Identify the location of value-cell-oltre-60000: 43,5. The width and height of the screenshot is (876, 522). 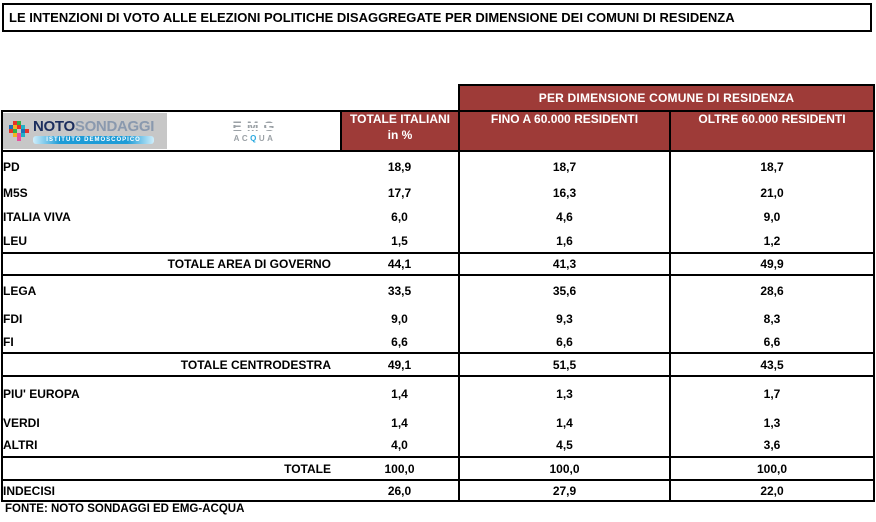
(772, 364).